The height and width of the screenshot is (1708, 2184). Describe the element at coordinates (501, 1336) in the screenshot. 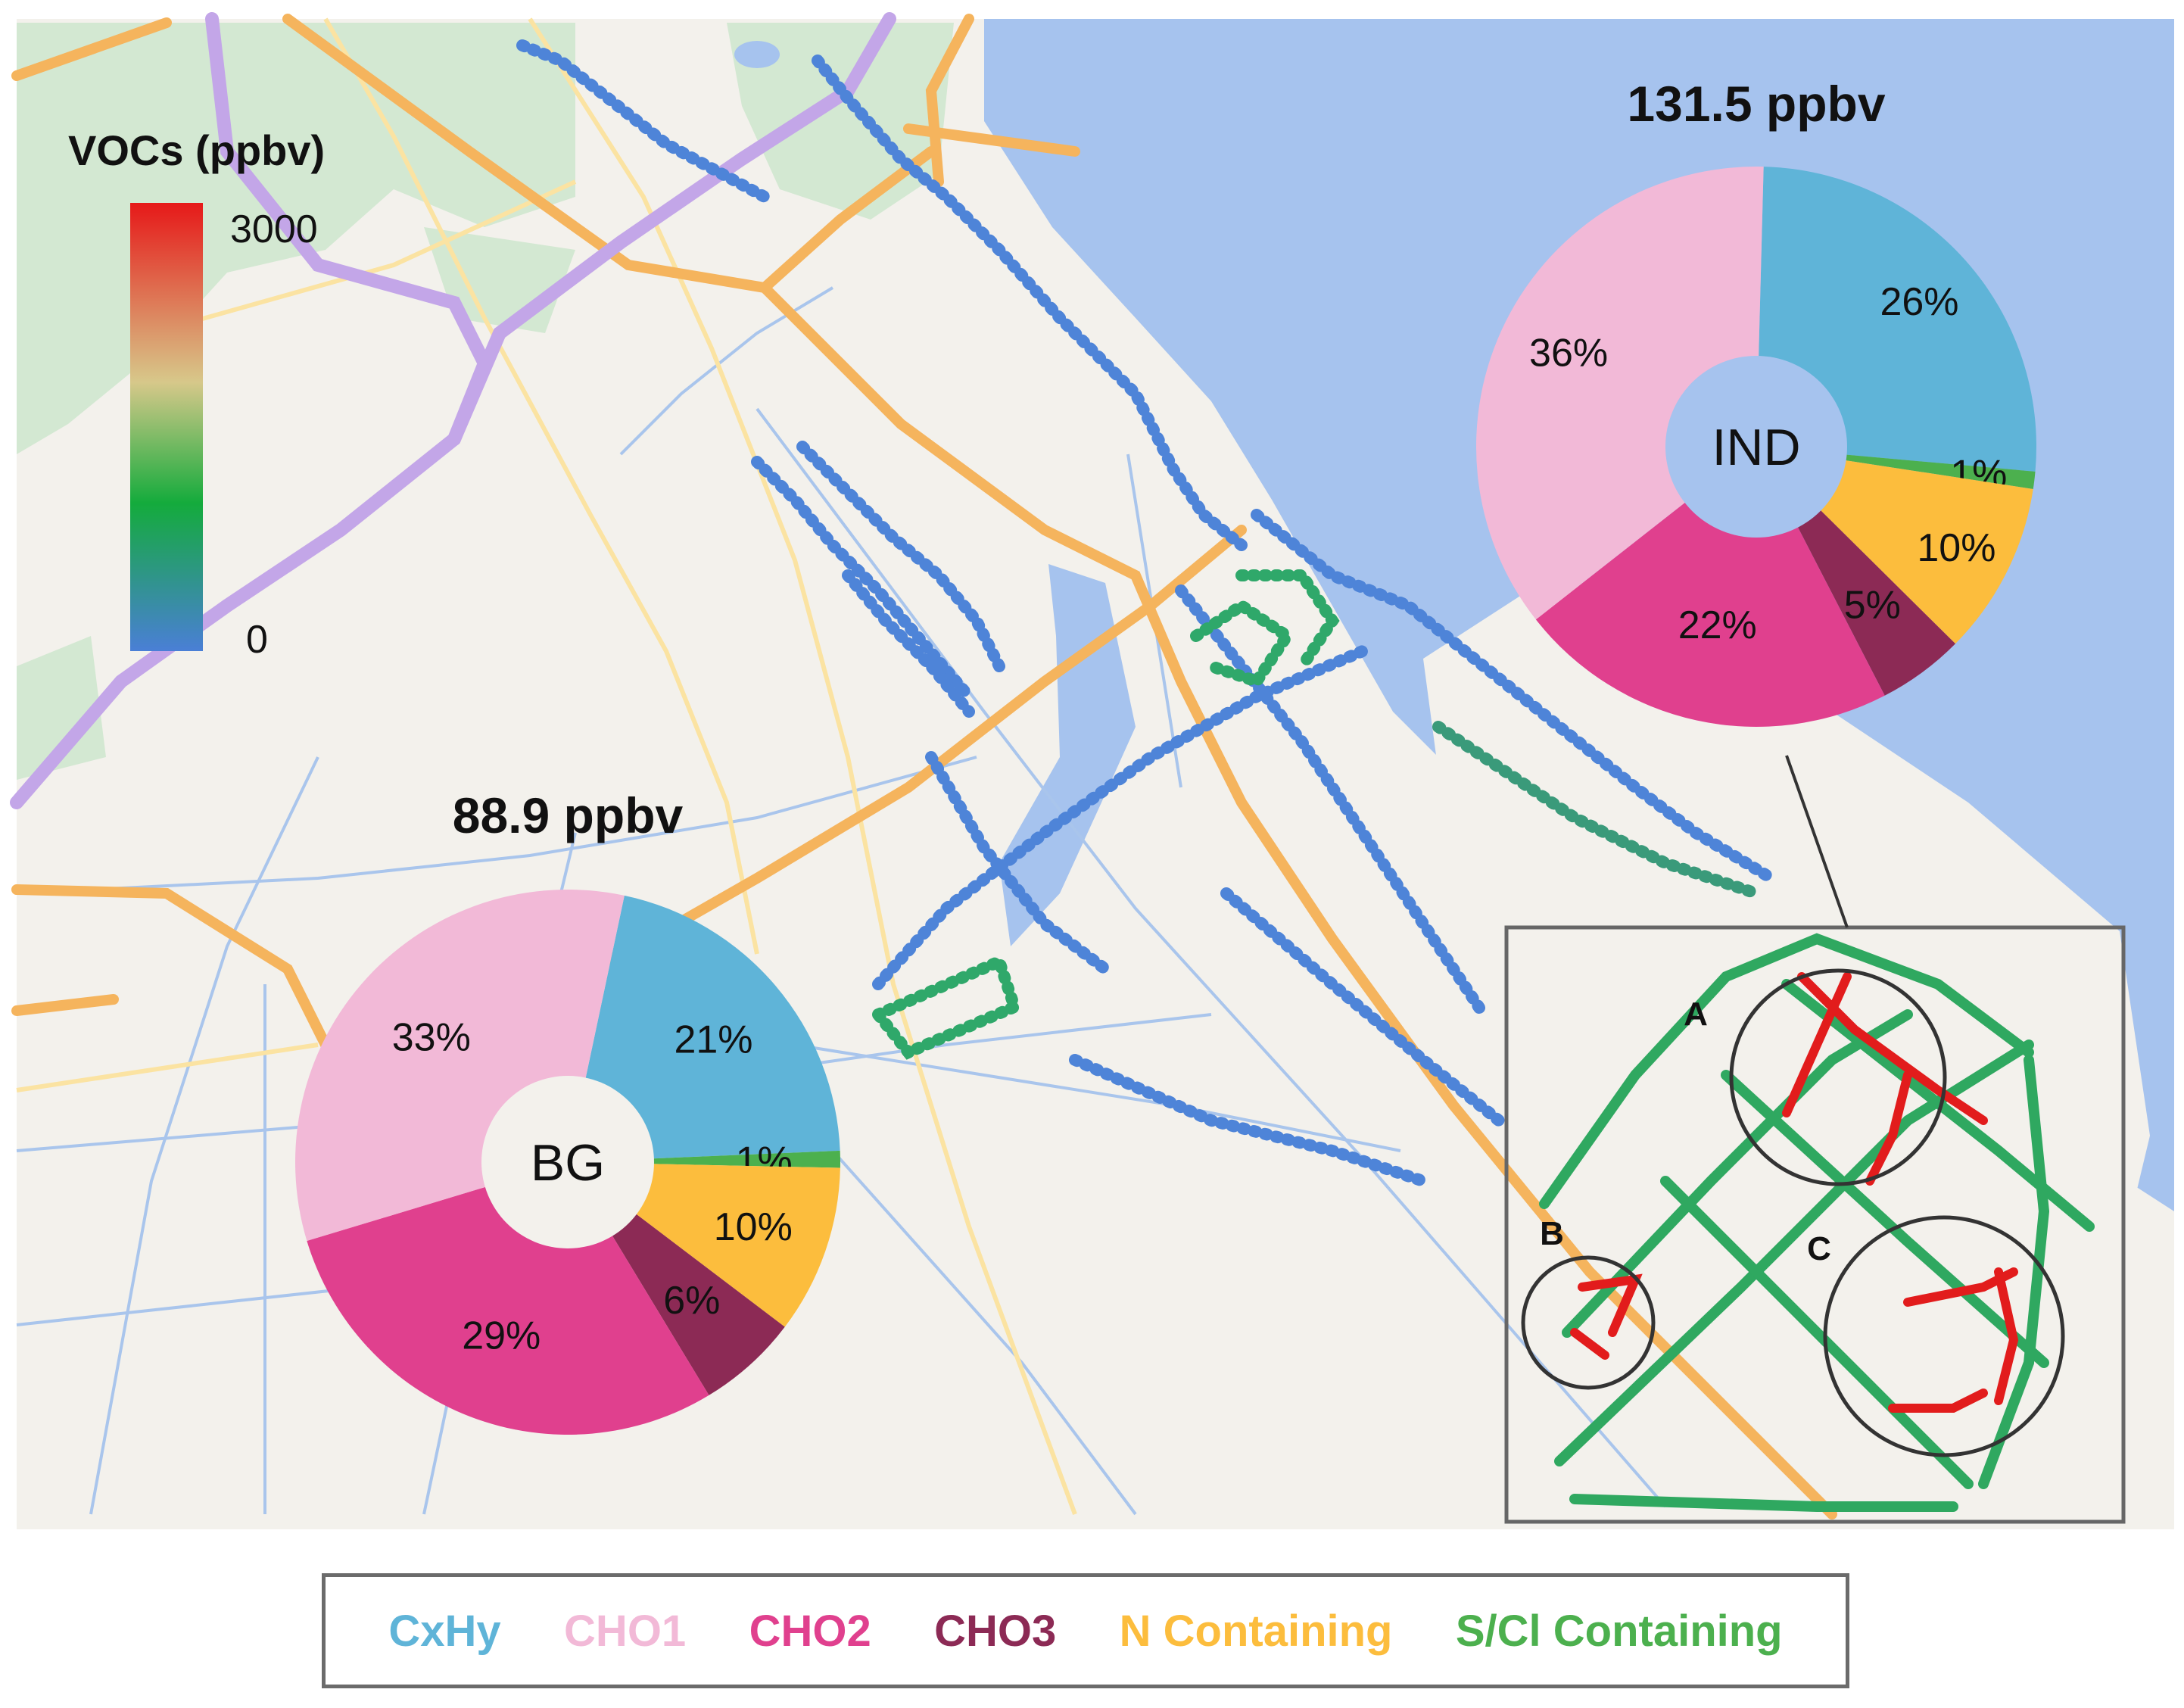

I see `pie-slice-label: 29%` at that location.